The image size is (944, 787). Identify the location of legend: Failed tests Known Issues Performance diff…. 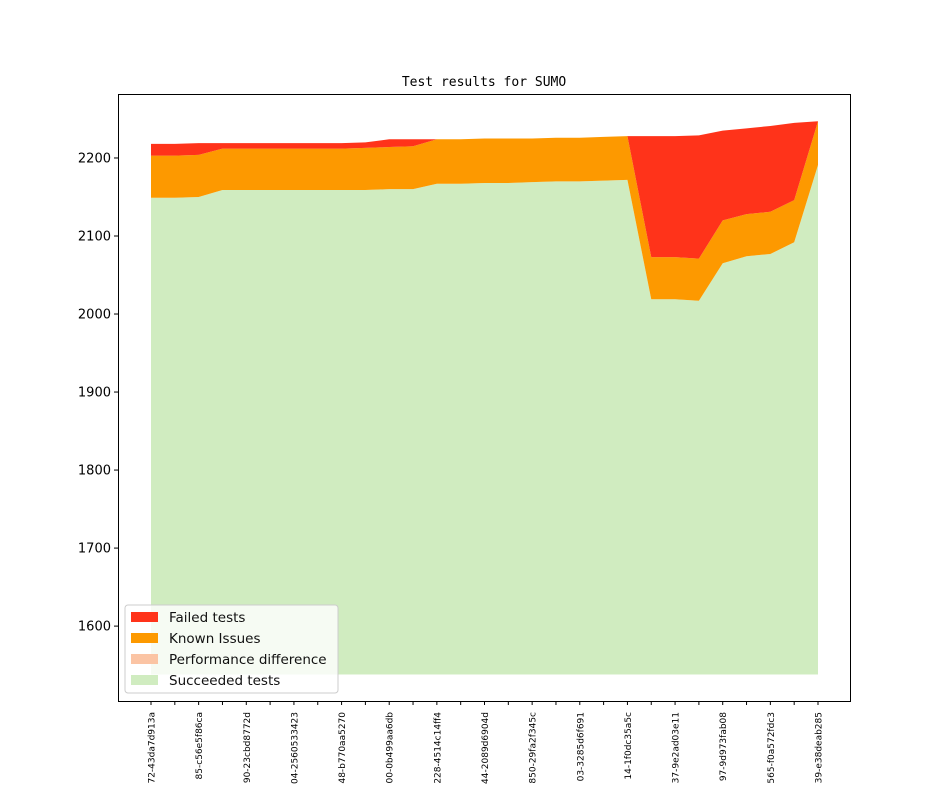
(231, 649).